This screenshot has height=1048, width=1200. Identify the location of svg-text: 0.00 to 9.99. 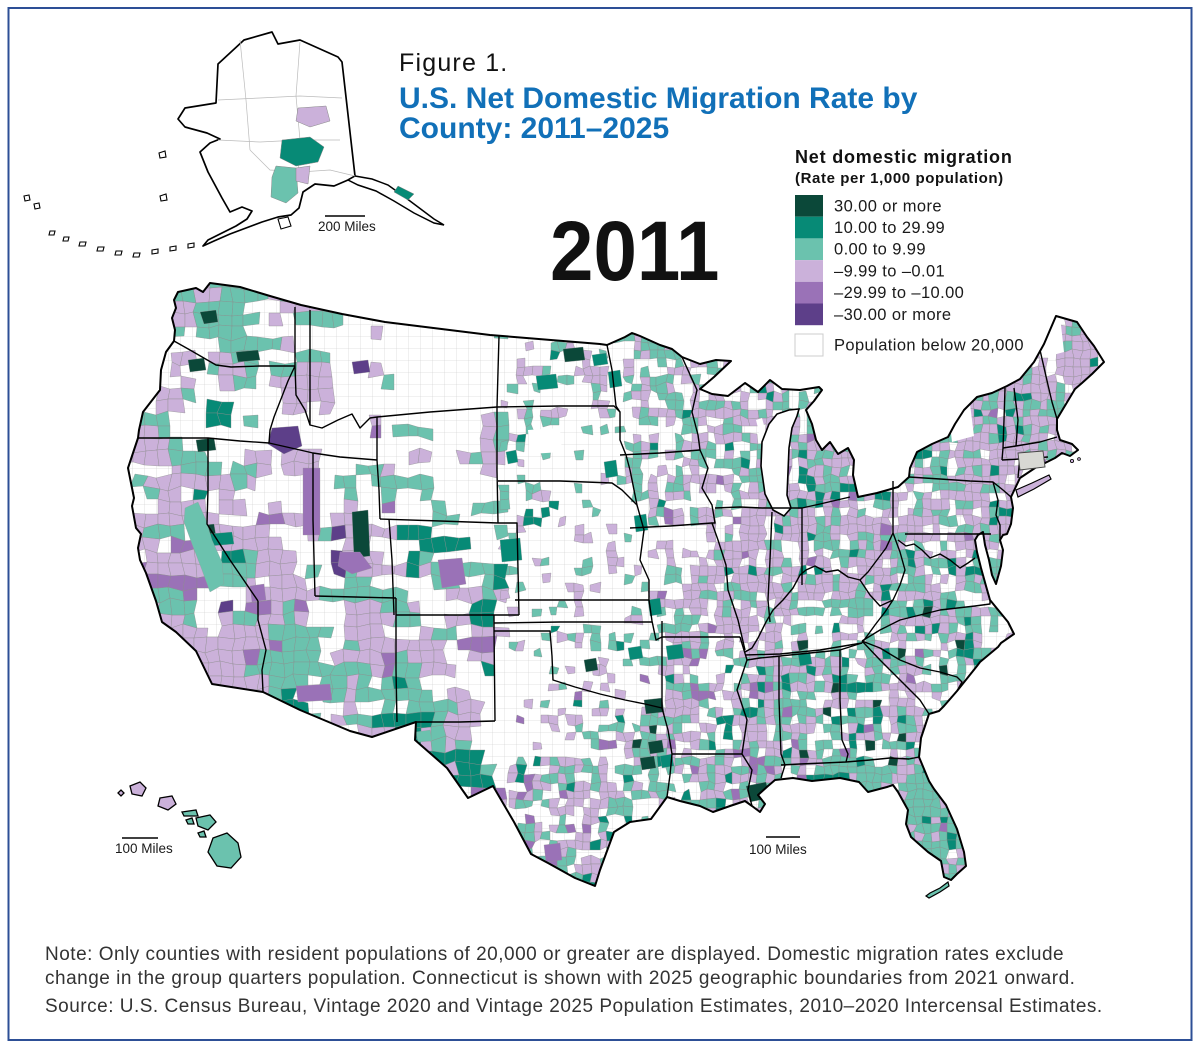
(880, 250).